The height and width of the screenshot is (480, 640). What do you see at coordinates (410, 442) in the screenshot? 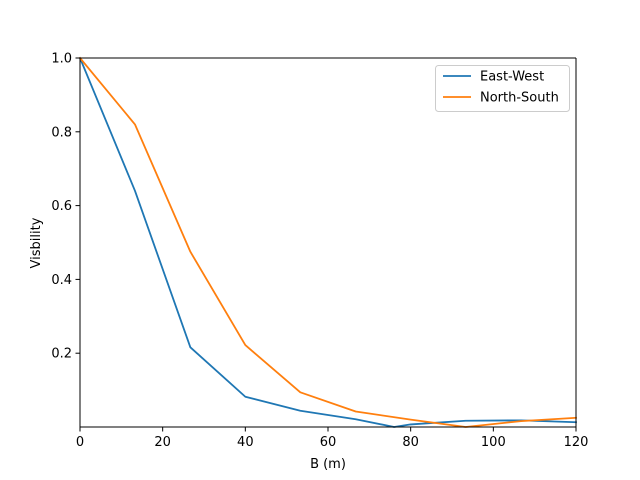
I see `x-tick-label: 80` at bounding box center [410, 442].